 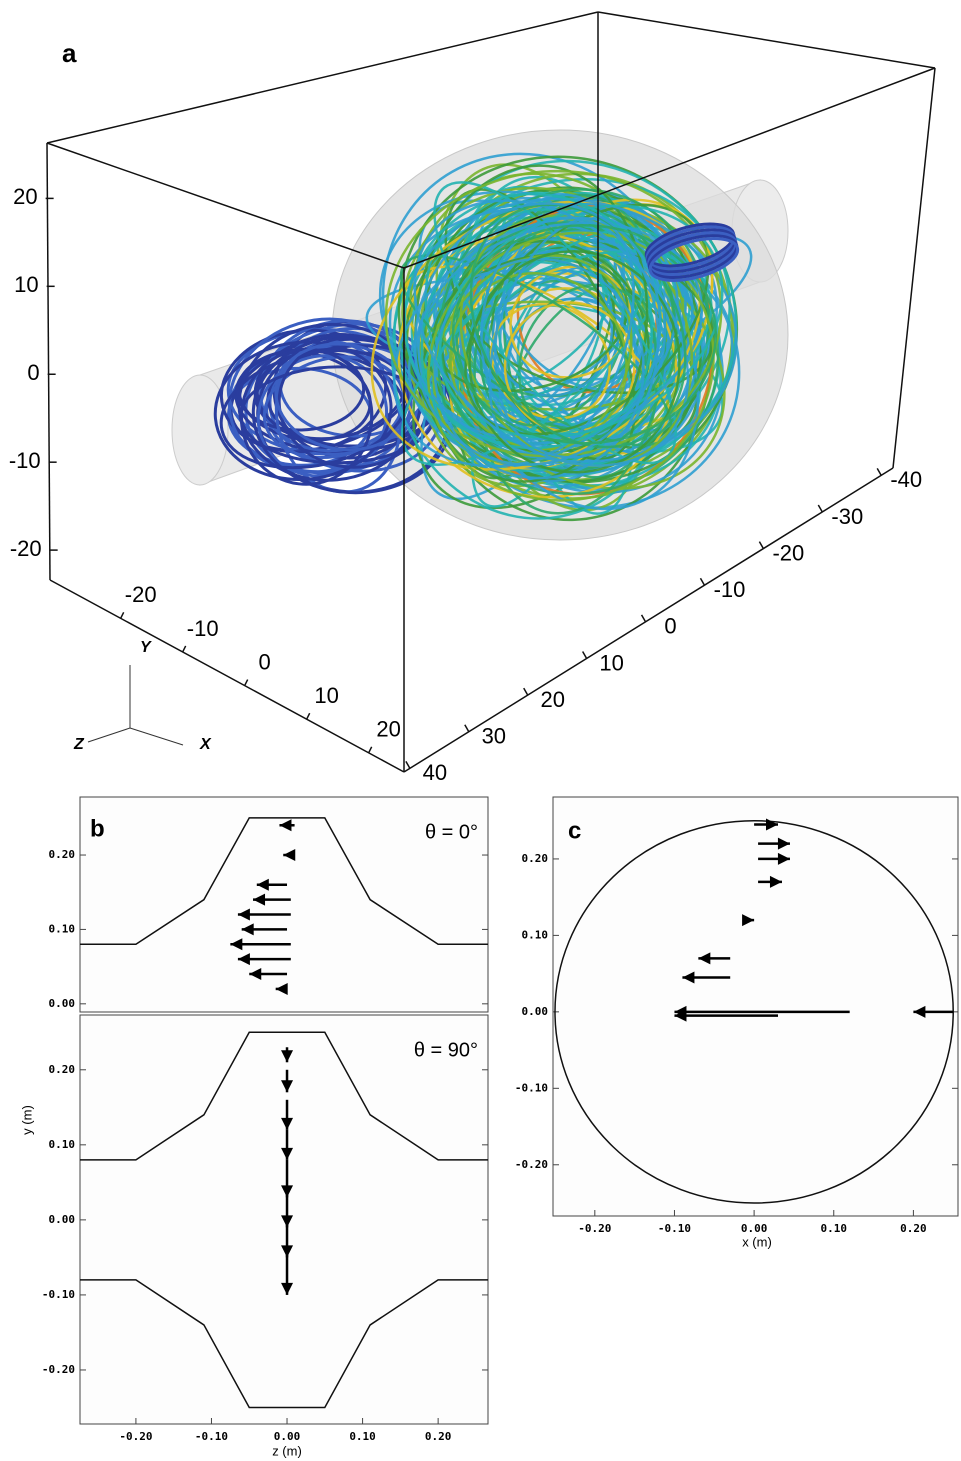 What do you see at coordinates (494, 736) in the screenshot?
I see `tick-label: 30` at bounding box center [494, 736].